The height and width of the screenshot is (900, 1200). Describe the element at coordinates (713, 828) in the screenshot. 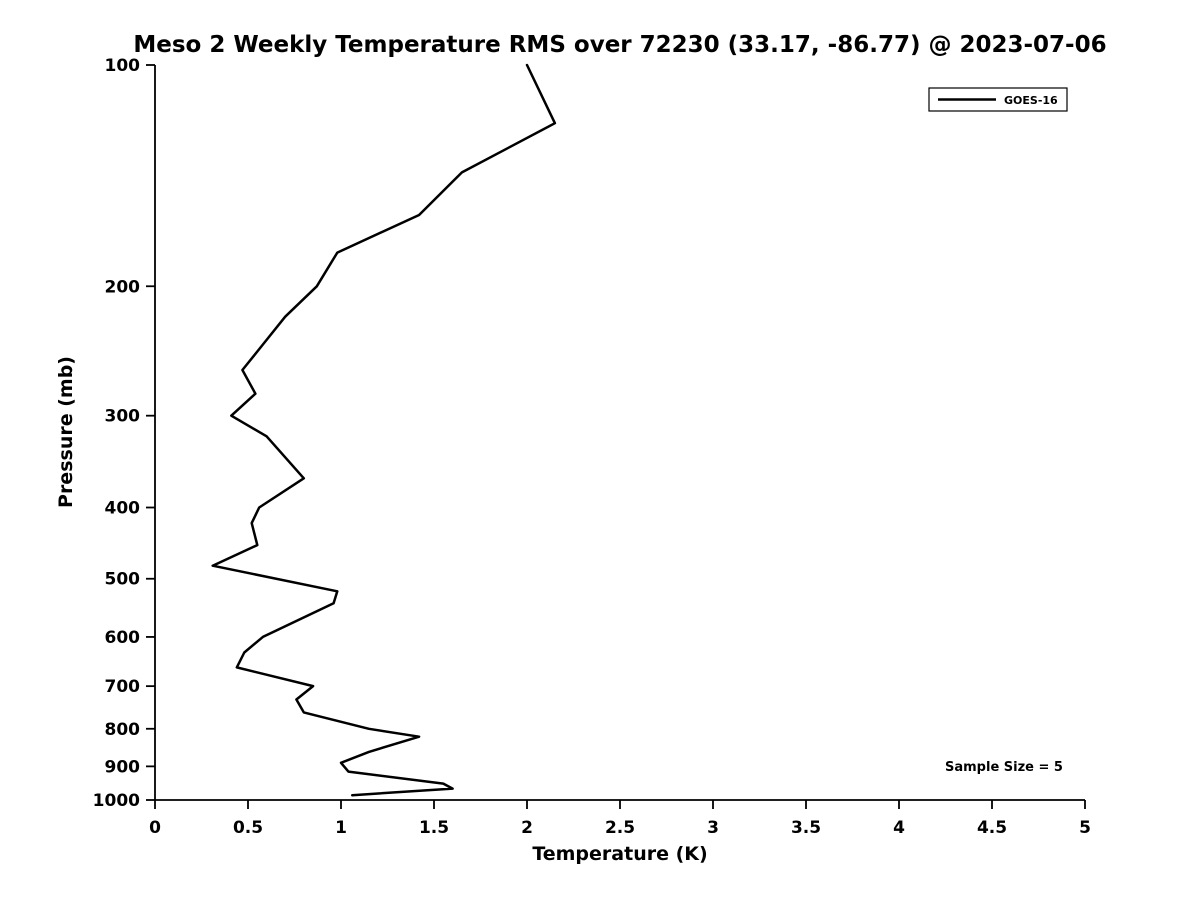

I see `x-tick-label: 3` at that location.